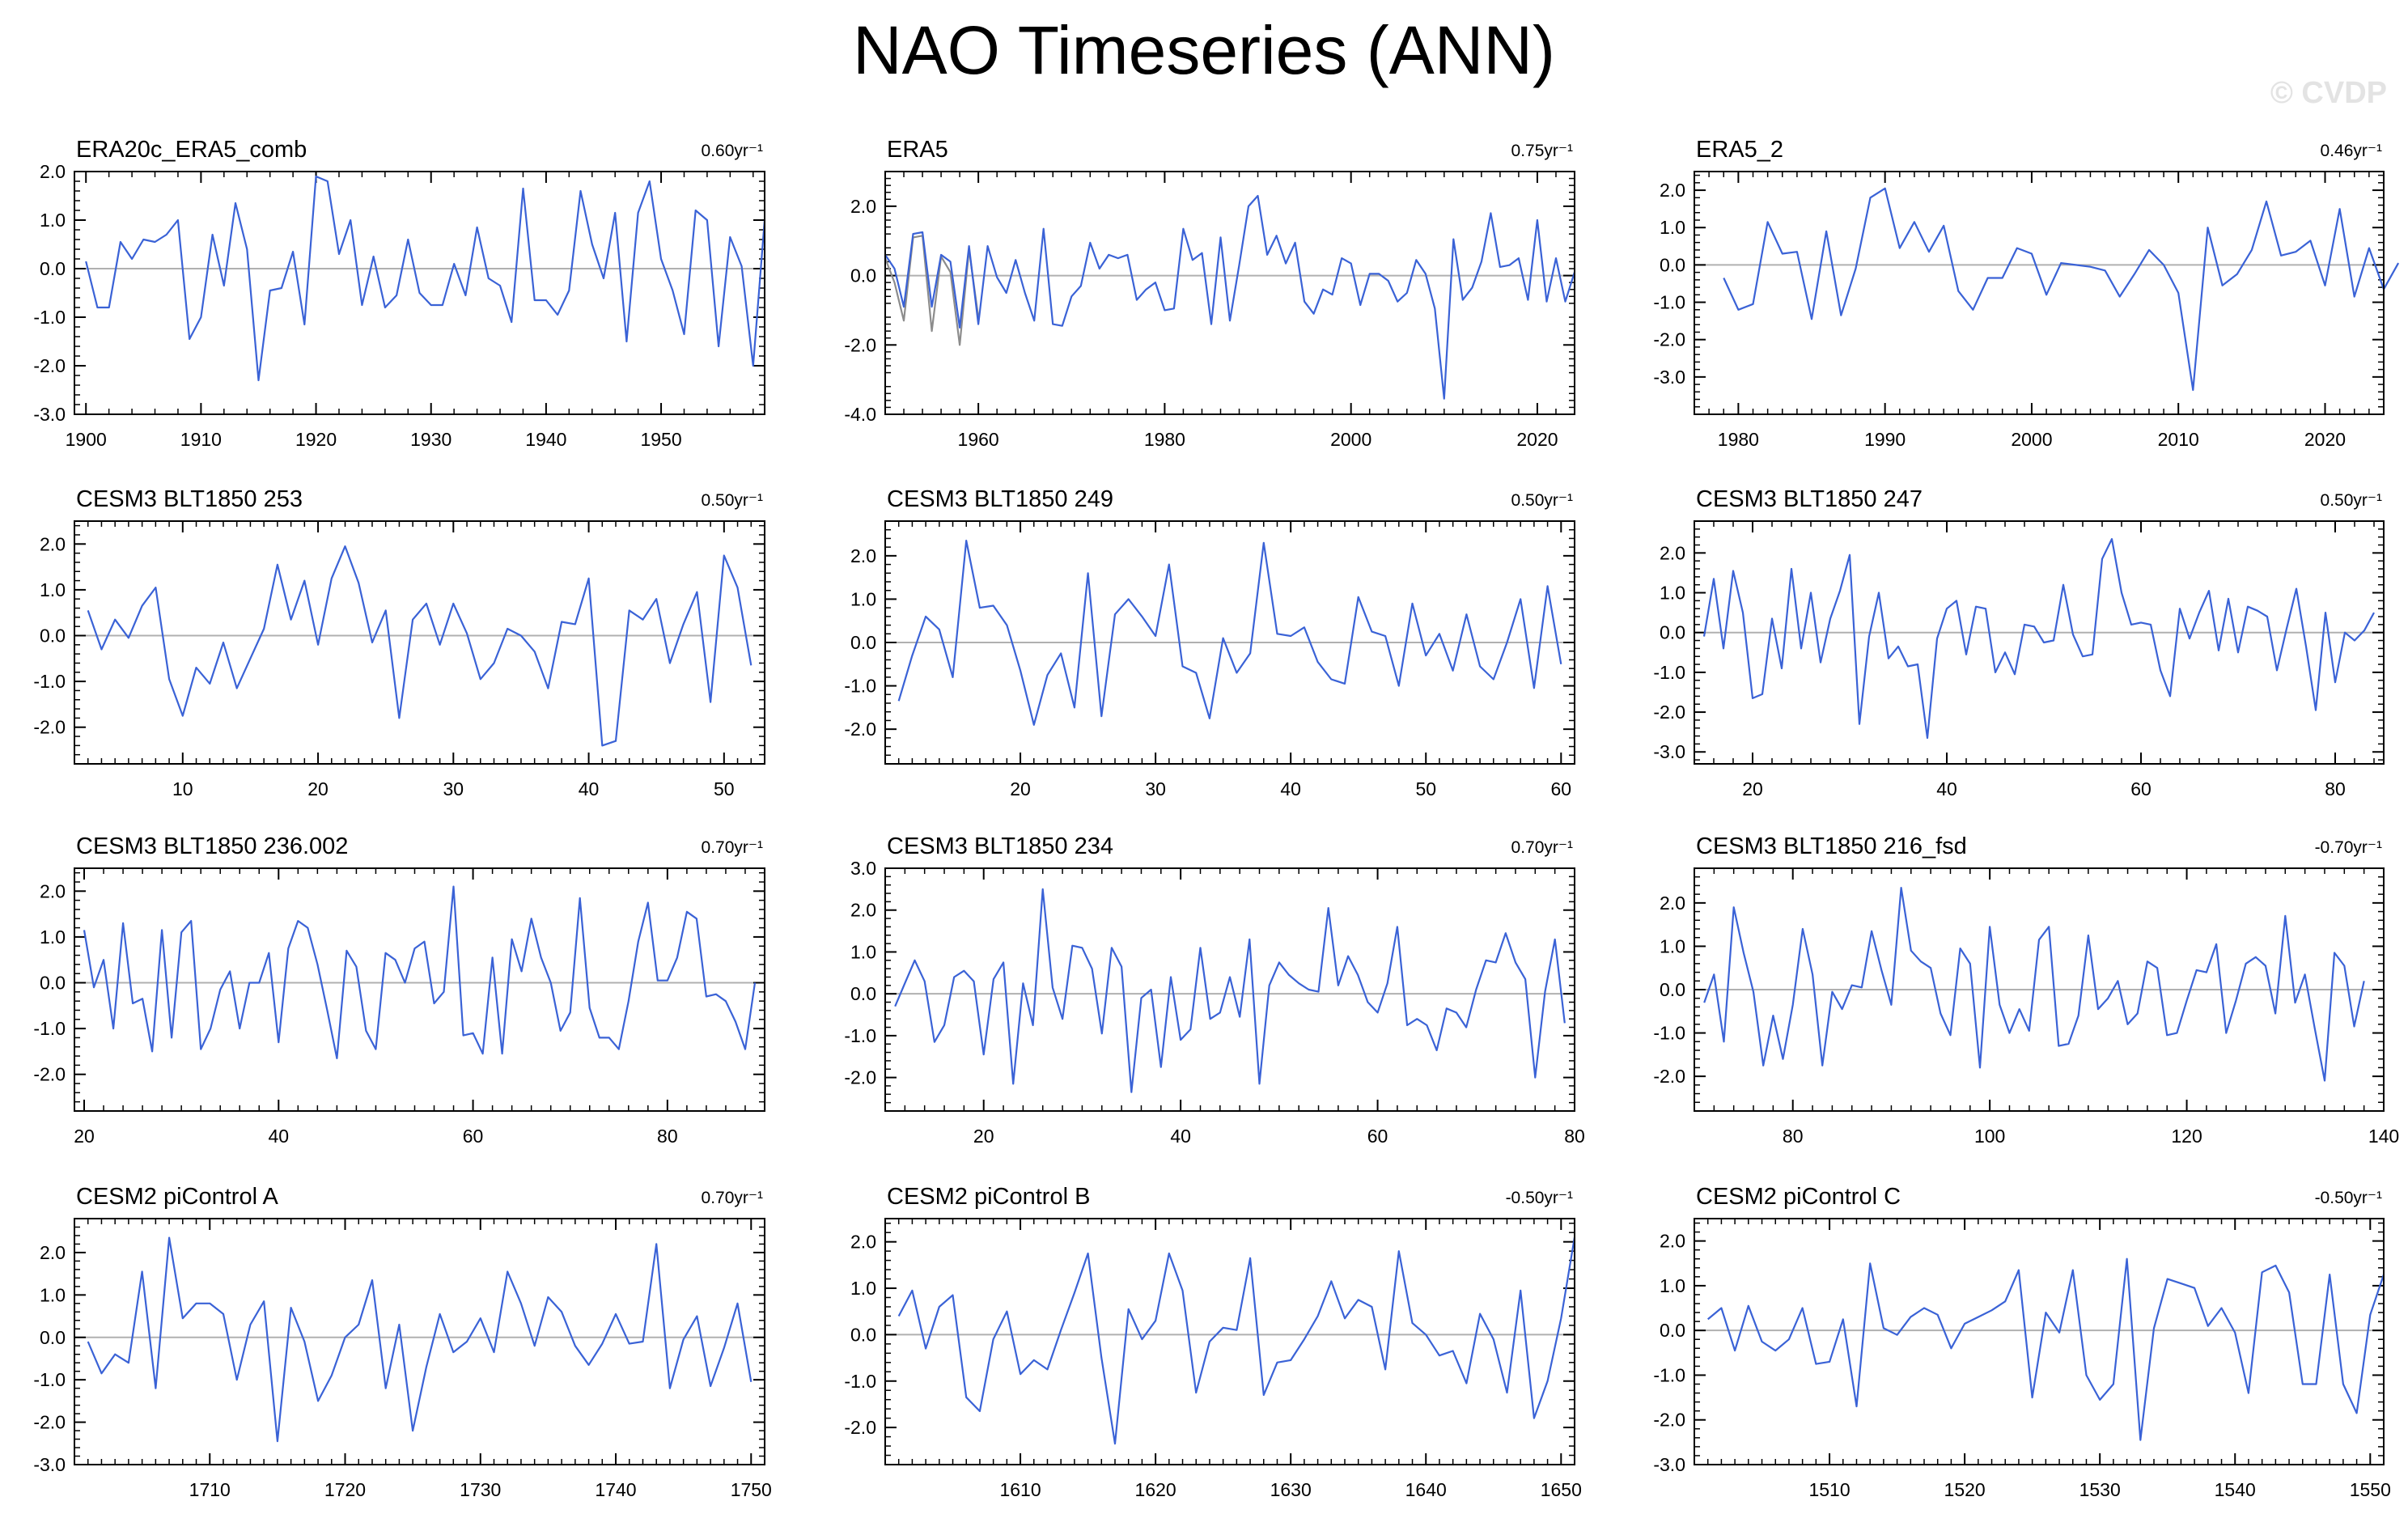  What do you see at coordinates (2351, 500) in the screenshot?
I see `trend-label: 0.50yr⁻¹` at bounding box center [2351, 500].